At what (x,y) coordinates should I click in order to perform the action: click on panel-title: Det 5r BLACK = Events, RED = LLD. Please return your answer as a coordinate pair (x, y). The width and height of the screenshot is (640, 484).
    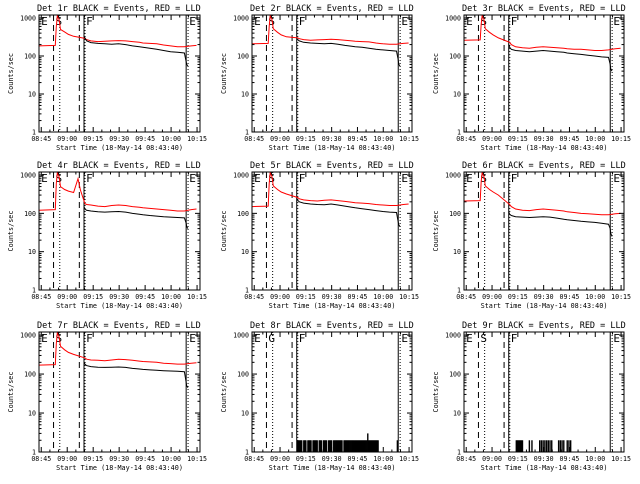
    Looking at the image, I should click on (332, 166).